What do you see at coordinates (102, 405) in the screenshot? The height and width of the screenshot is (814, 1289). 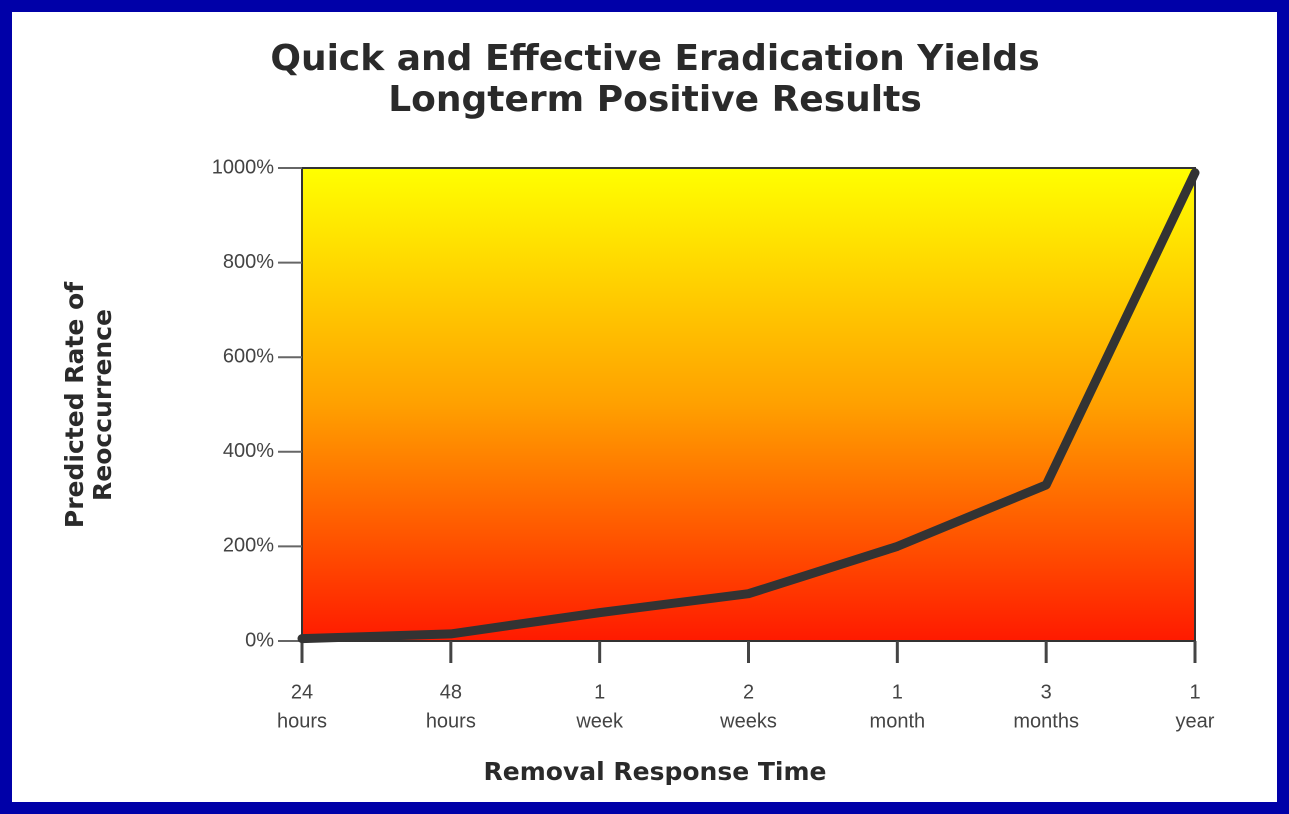 I see `y-axis-label: Reoccurrence` at bounding box center [102, 405].